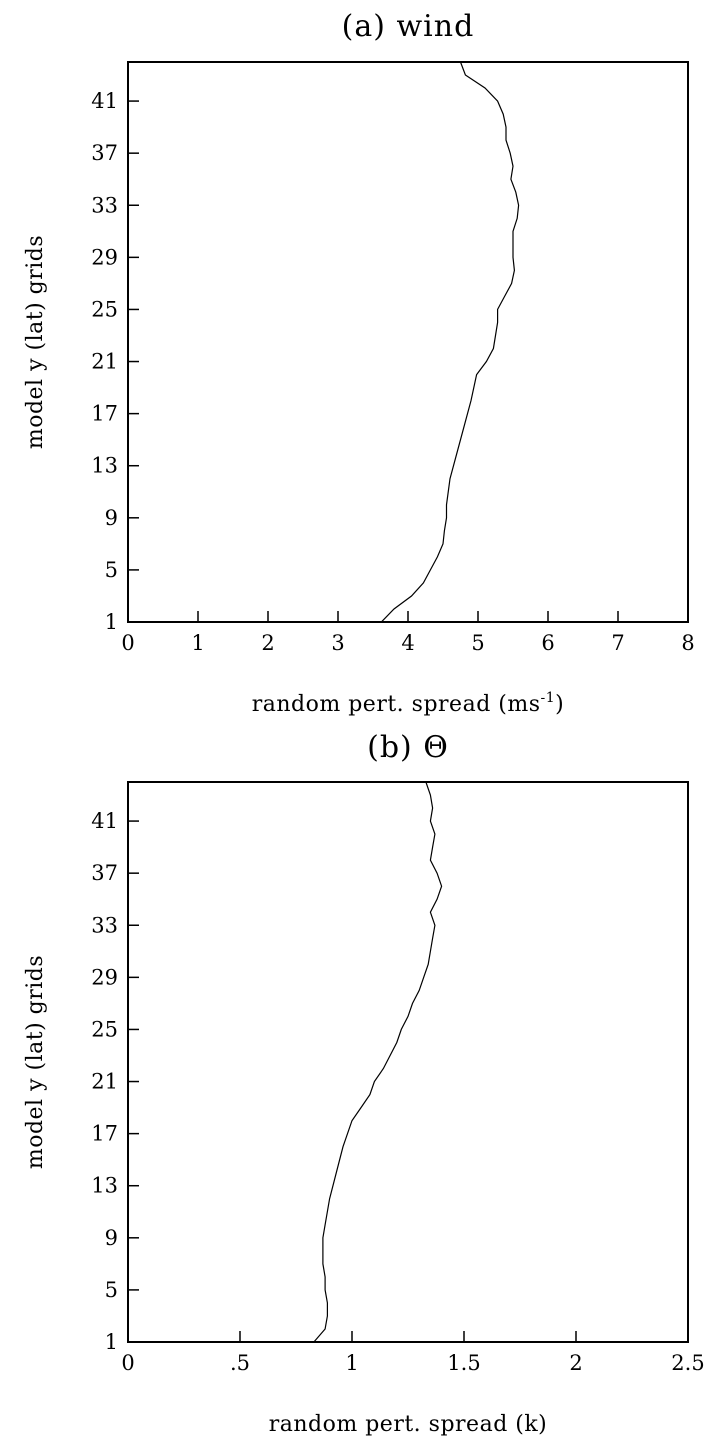 The width and height of the screenshot is (713, 1441). I want to click on panel-b-y-axis-label: model y (lat) grids, so click(35, 1062).